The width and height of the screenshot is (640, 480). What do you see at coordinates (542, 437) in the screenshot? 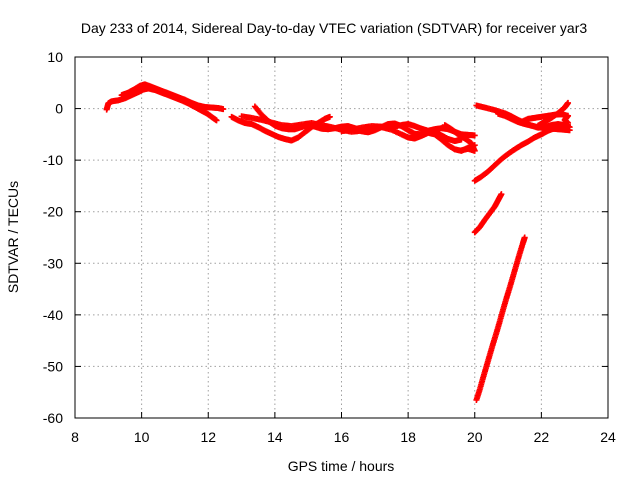
I see `x-tick-label: 22` at bounding box center [542, 437].